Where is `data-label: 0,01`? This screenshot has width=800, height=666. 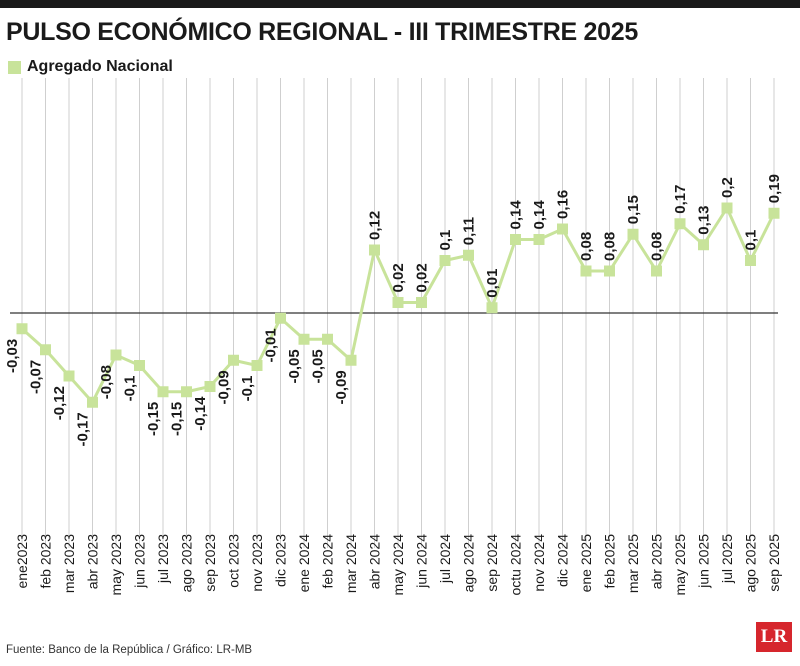
data-label: 0,01 is located at coordinates (492, 283).